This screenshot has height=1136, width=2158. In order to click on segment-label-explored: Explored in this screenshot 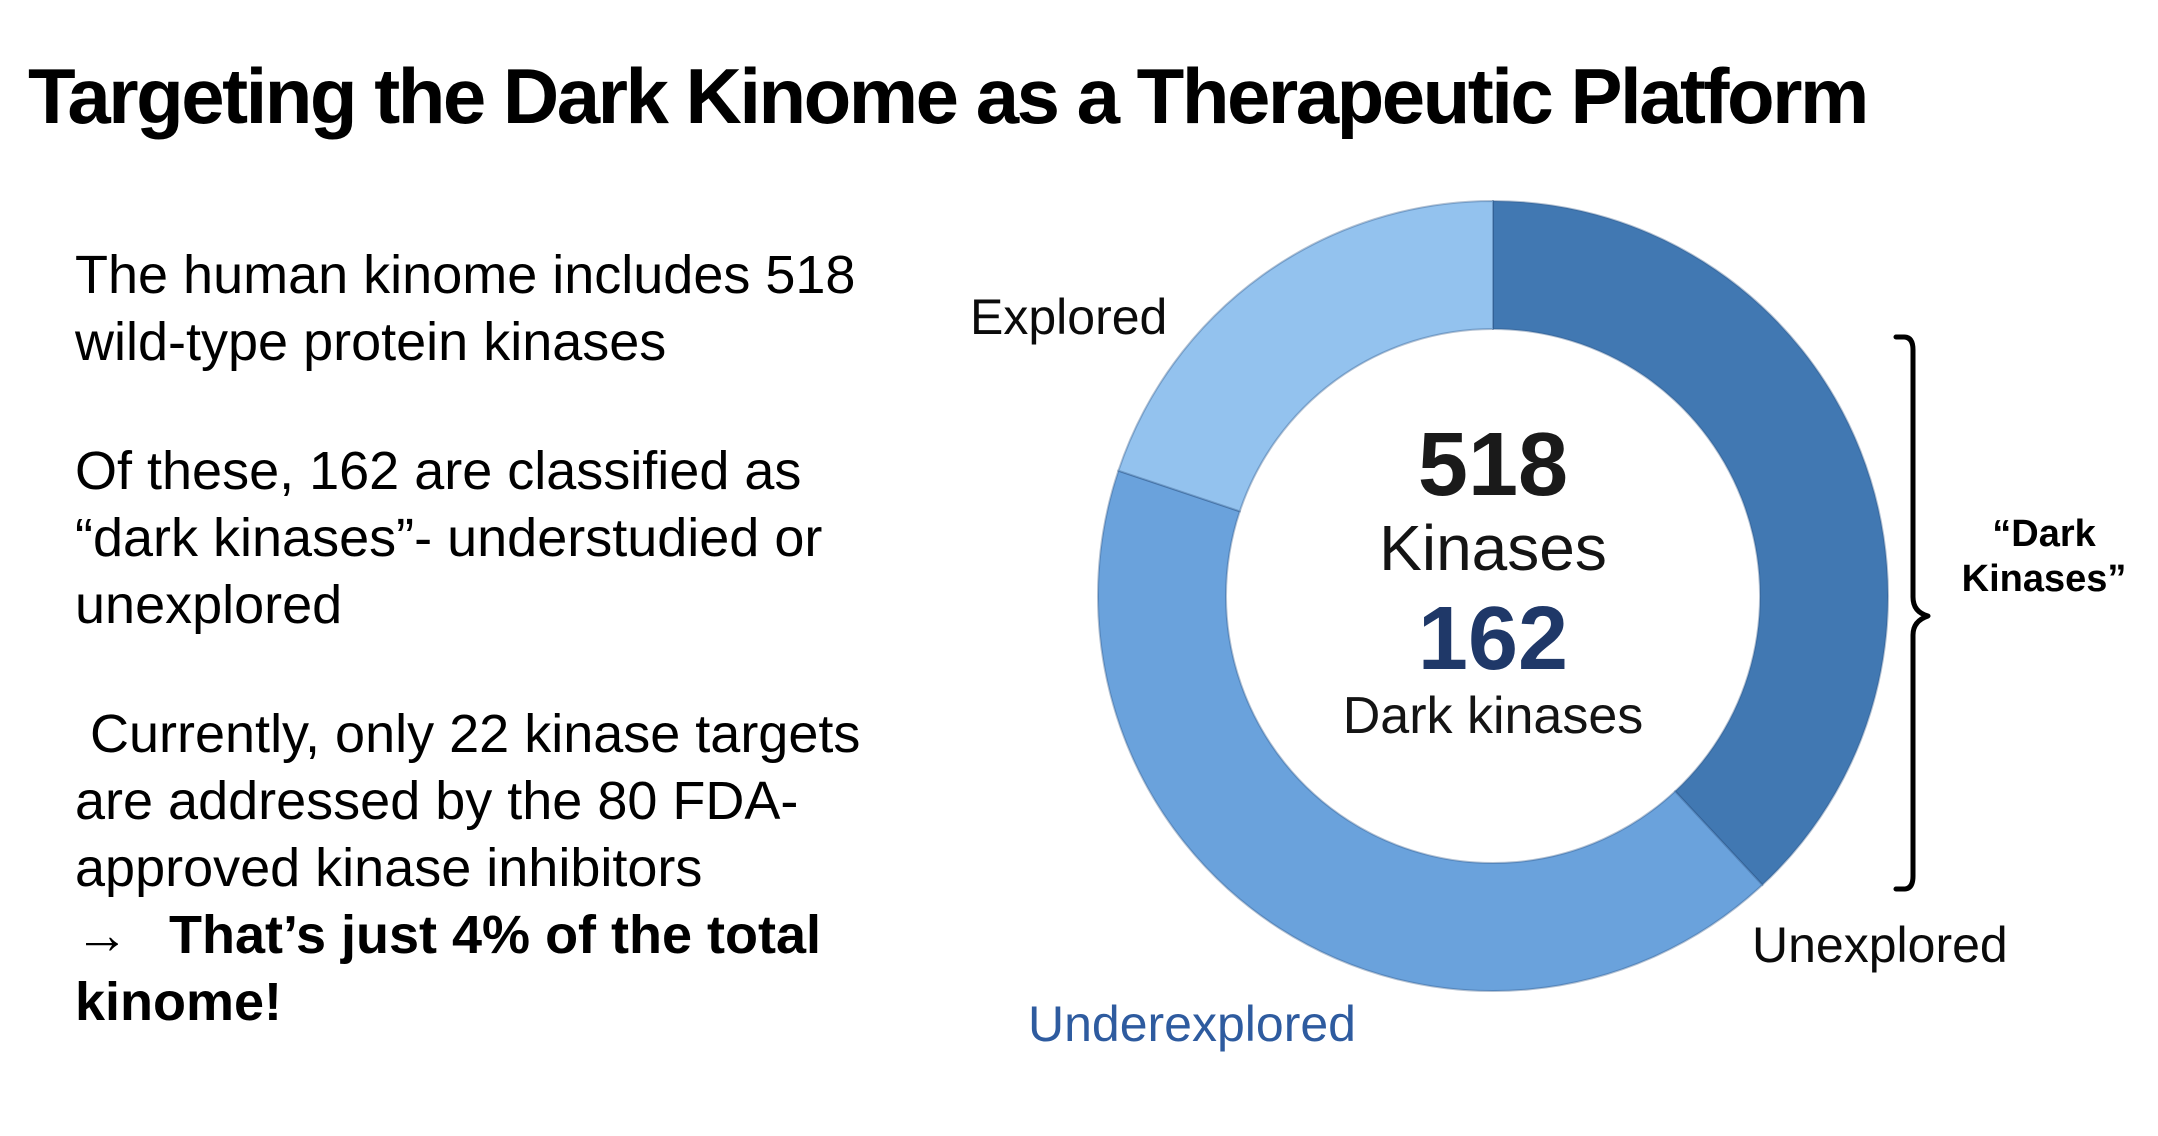, I will do `click(1069, 317)`.